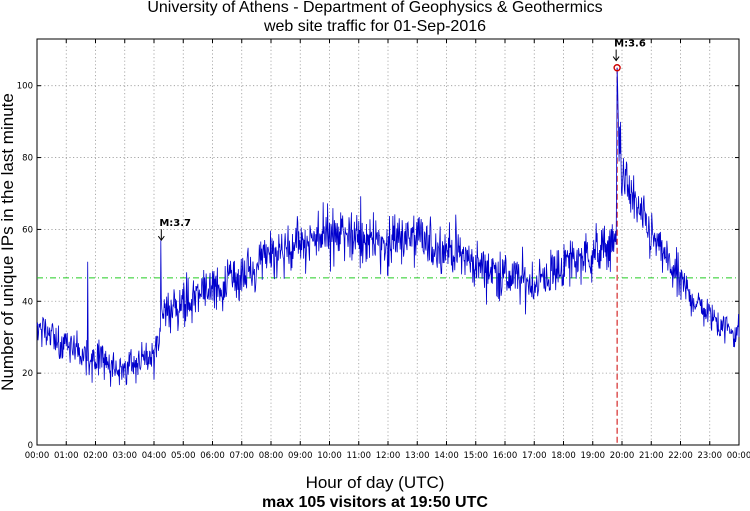 The height and width of the screenshot is (511, 750). Describe the element at coordinates (183, 456) in the screenshot. I see `x-tick-label: 05:00` at that location.